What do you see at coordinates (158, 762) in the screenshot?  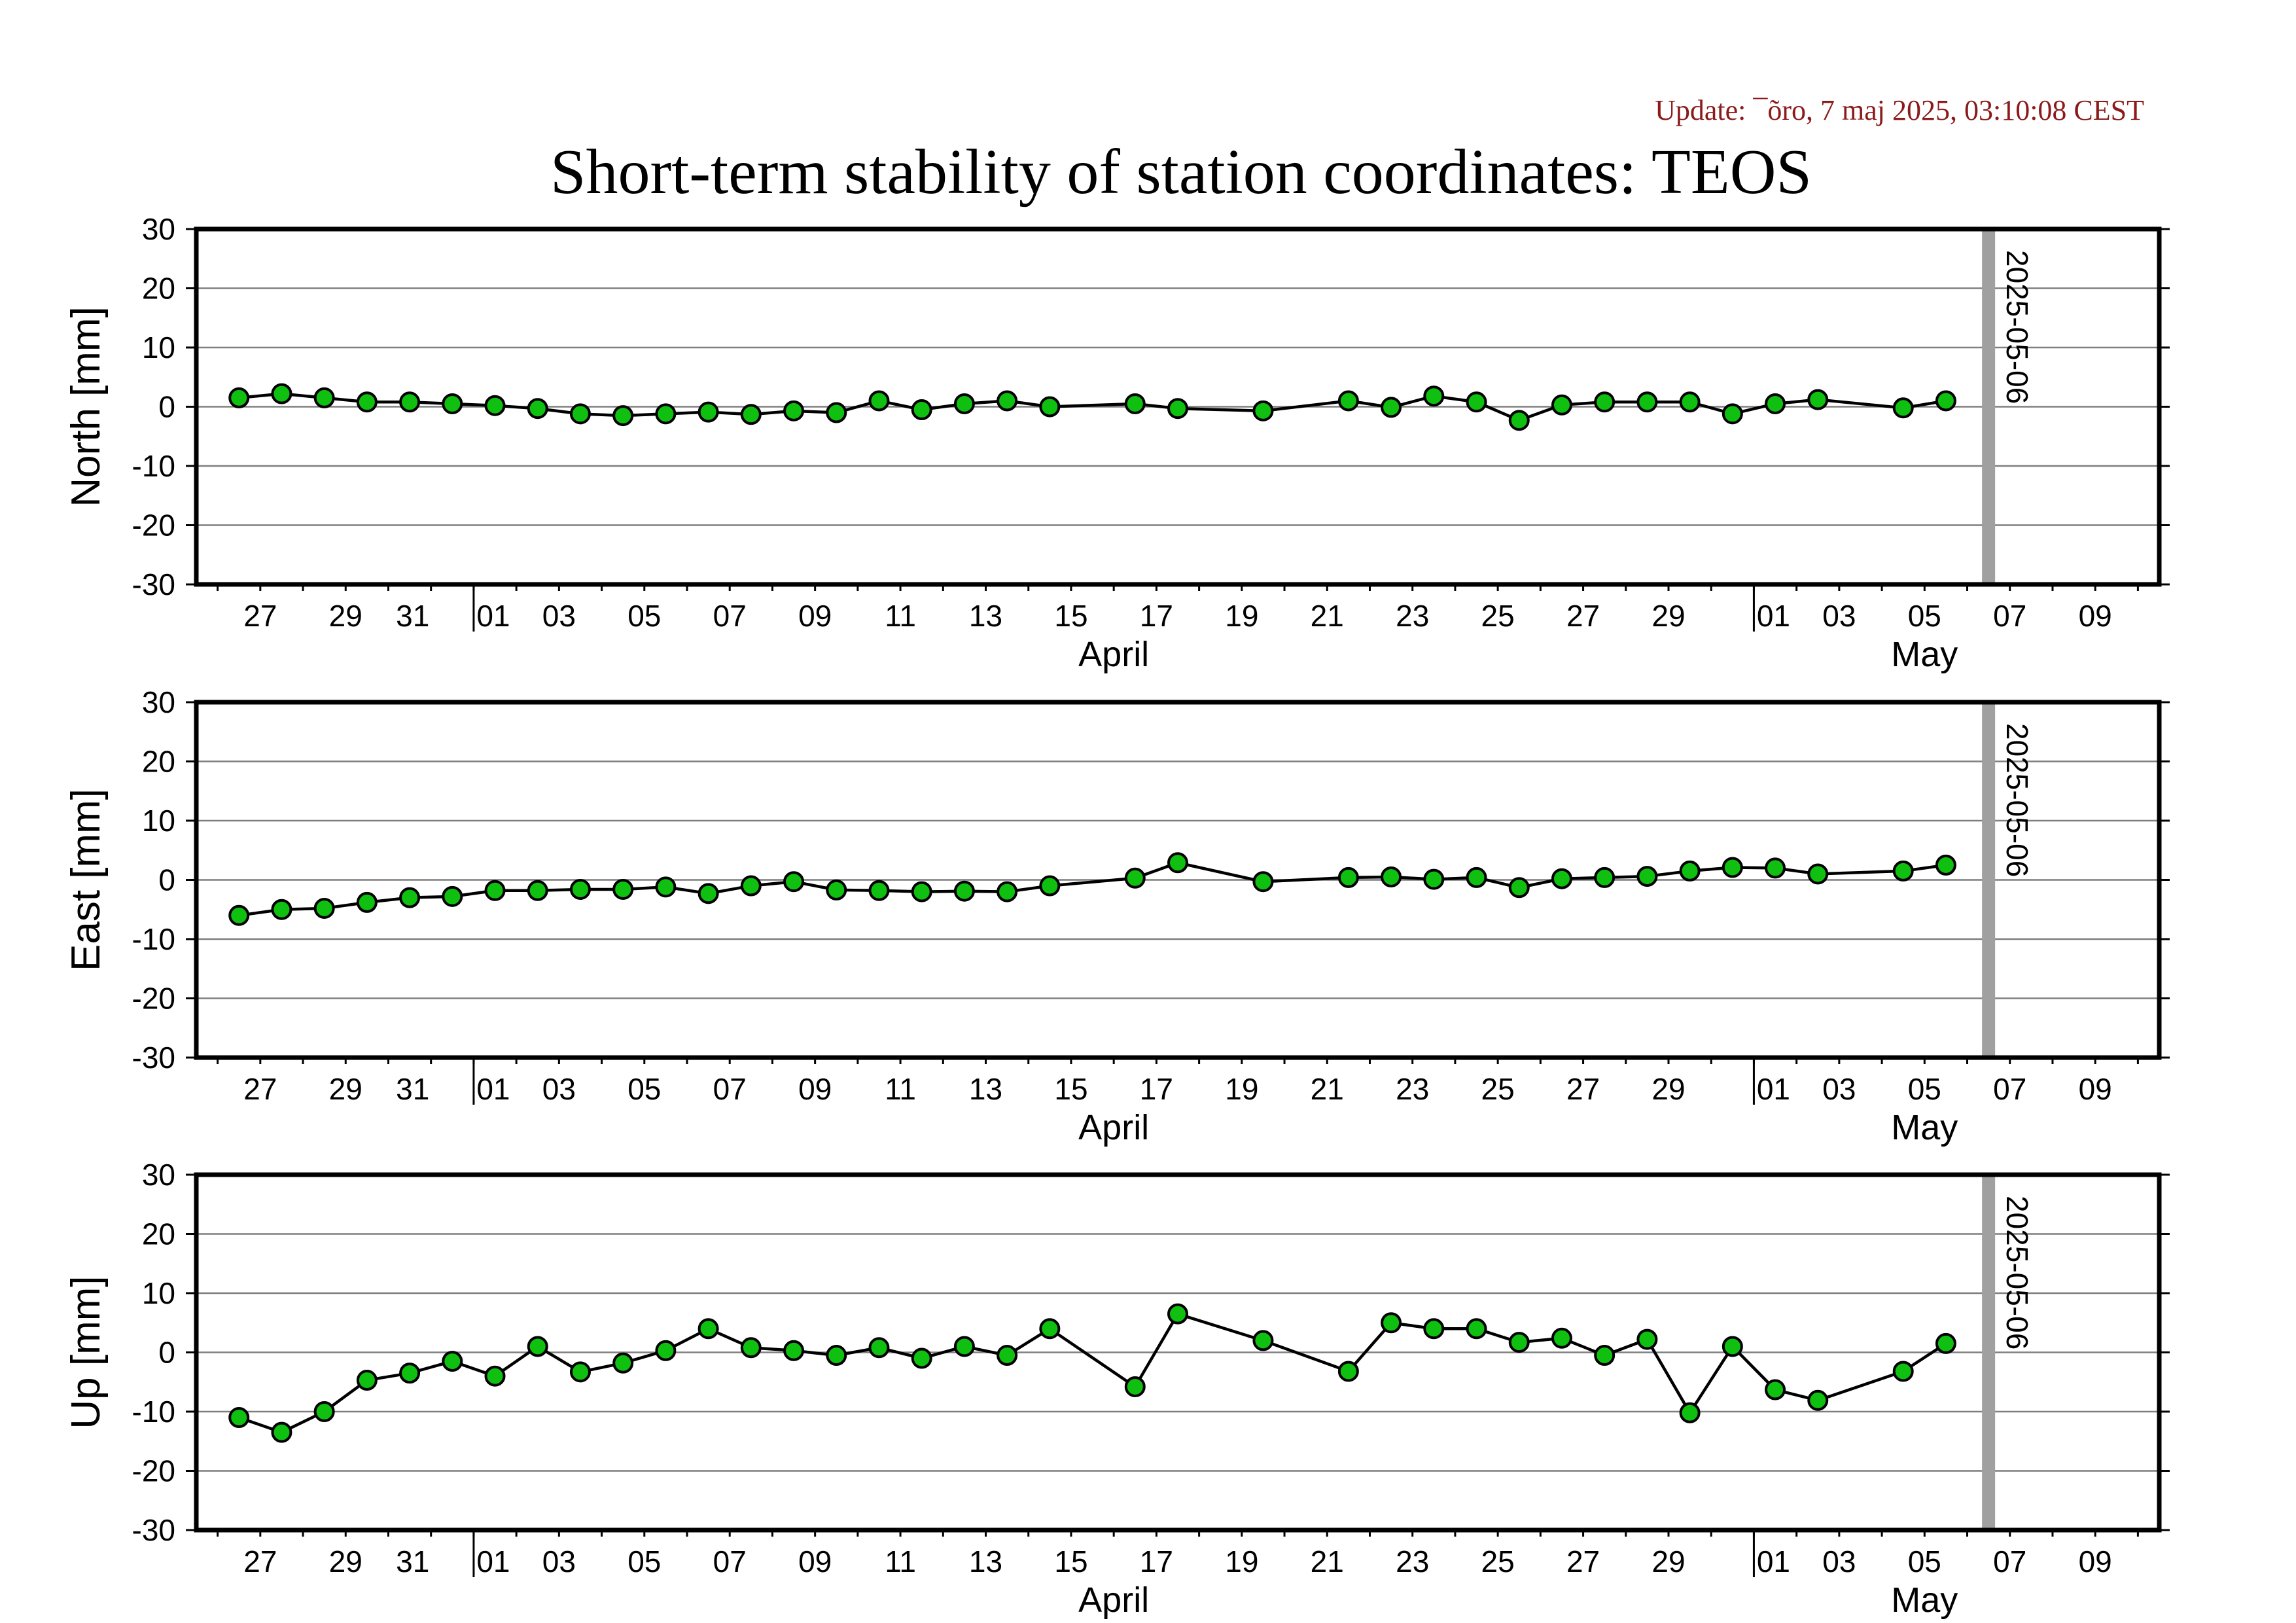 I see `y-tick-label: 20` at bounding box center [158, 762].